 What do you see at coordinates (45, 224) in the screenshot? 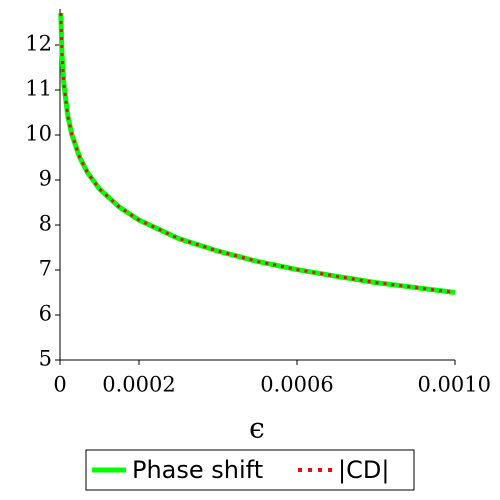
I see `y-tick-label: 8` at bounding box center [45, 224].